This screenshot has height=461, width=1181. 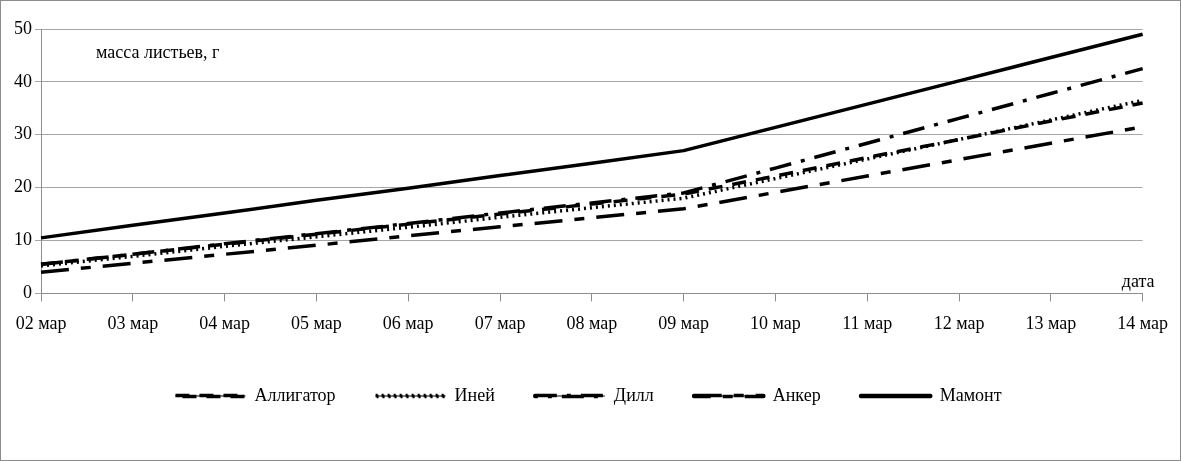 I want to click on x-tick-label: 09 мар, so click(x=683, y=322).